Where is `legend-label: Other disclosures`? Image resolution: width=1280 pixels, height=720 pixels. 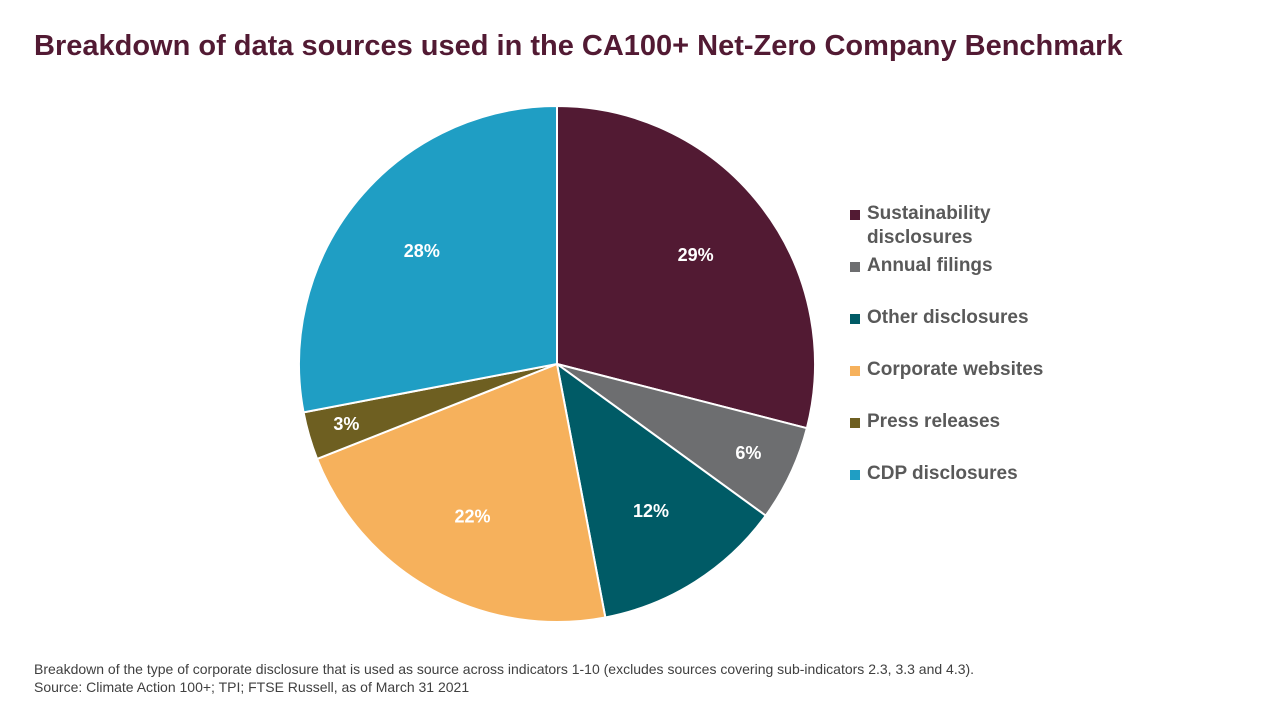 legend-label: Other disclosures is located at coordinates (948, 317).